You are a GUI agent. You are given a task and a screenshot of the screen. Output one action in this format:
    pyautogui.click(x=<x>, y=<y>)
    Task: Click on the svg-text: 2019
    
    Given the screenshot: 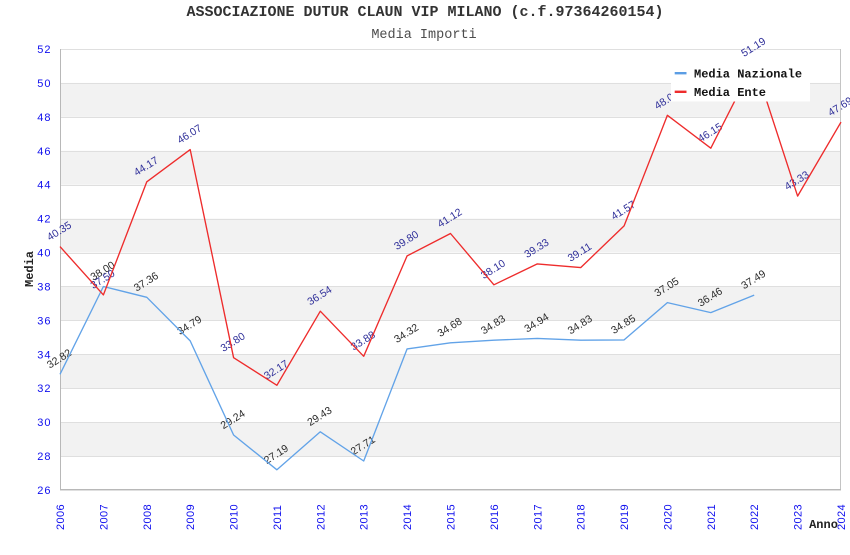 What is the action you would take?
    pyautogui.click(x=625, y=517)
    